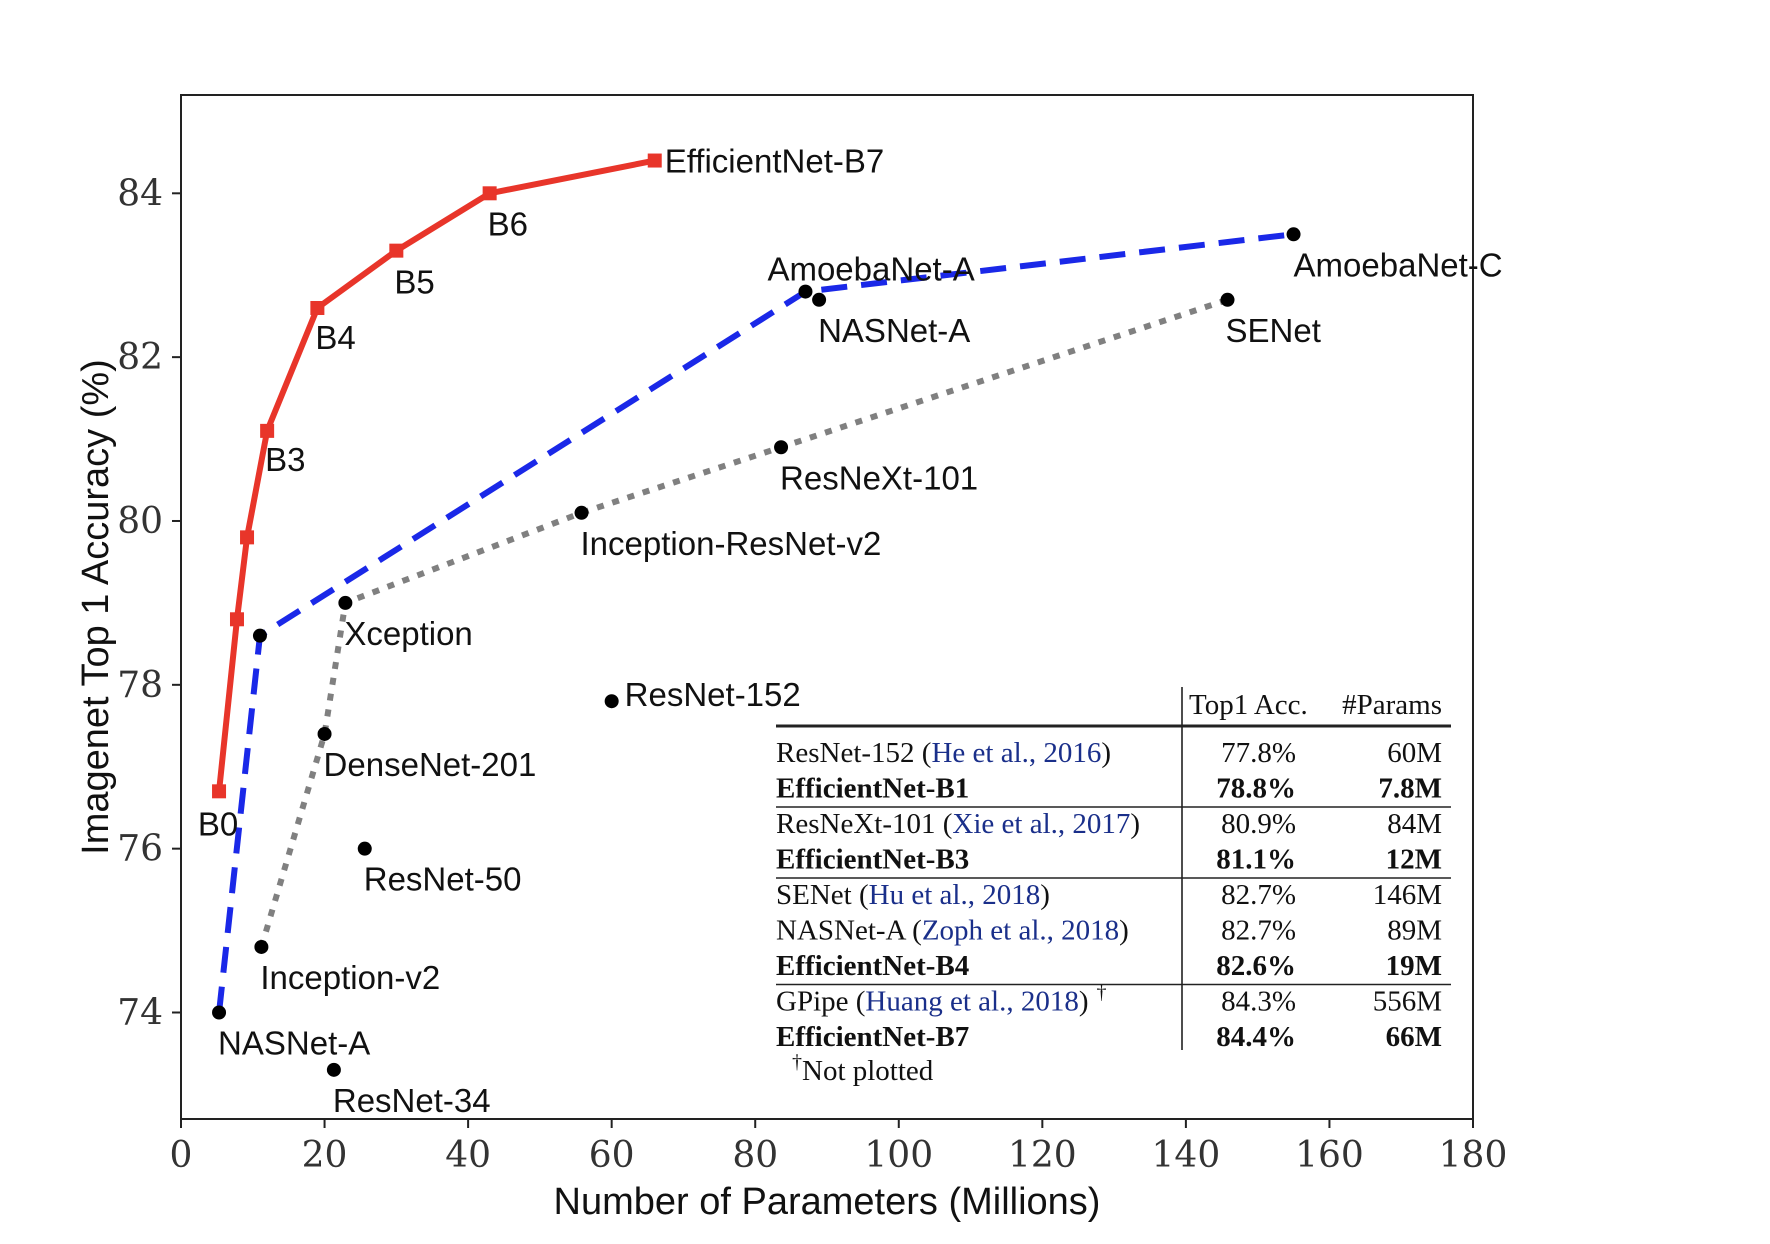 The width and height of the screenshot is (1770, 1244). What do you see at coordinates (140, 357) in the screenshot?
I see `y-tick-label: 82` at bounding box center [140, 357].